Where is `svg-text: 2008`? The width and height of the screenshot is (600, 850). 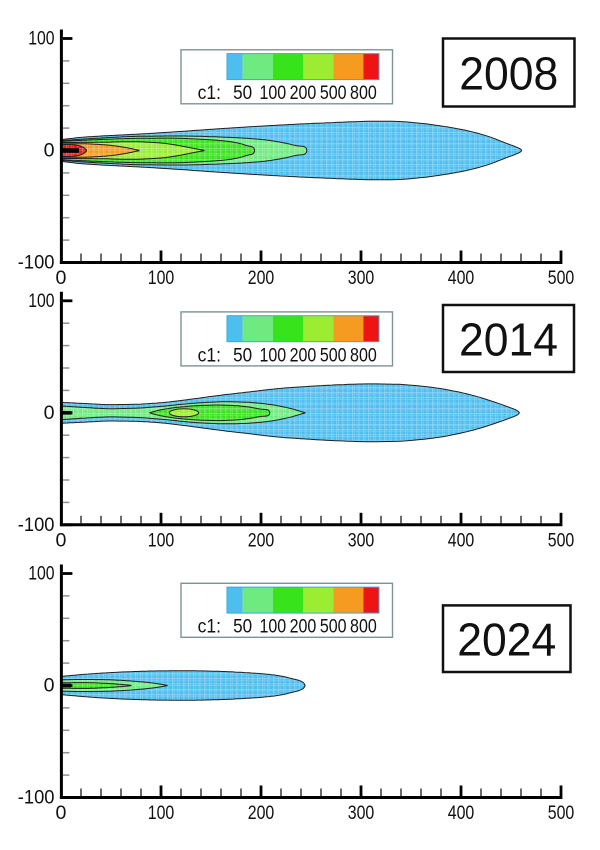
svg-text: 2008 is located at coordinates (508, 74).